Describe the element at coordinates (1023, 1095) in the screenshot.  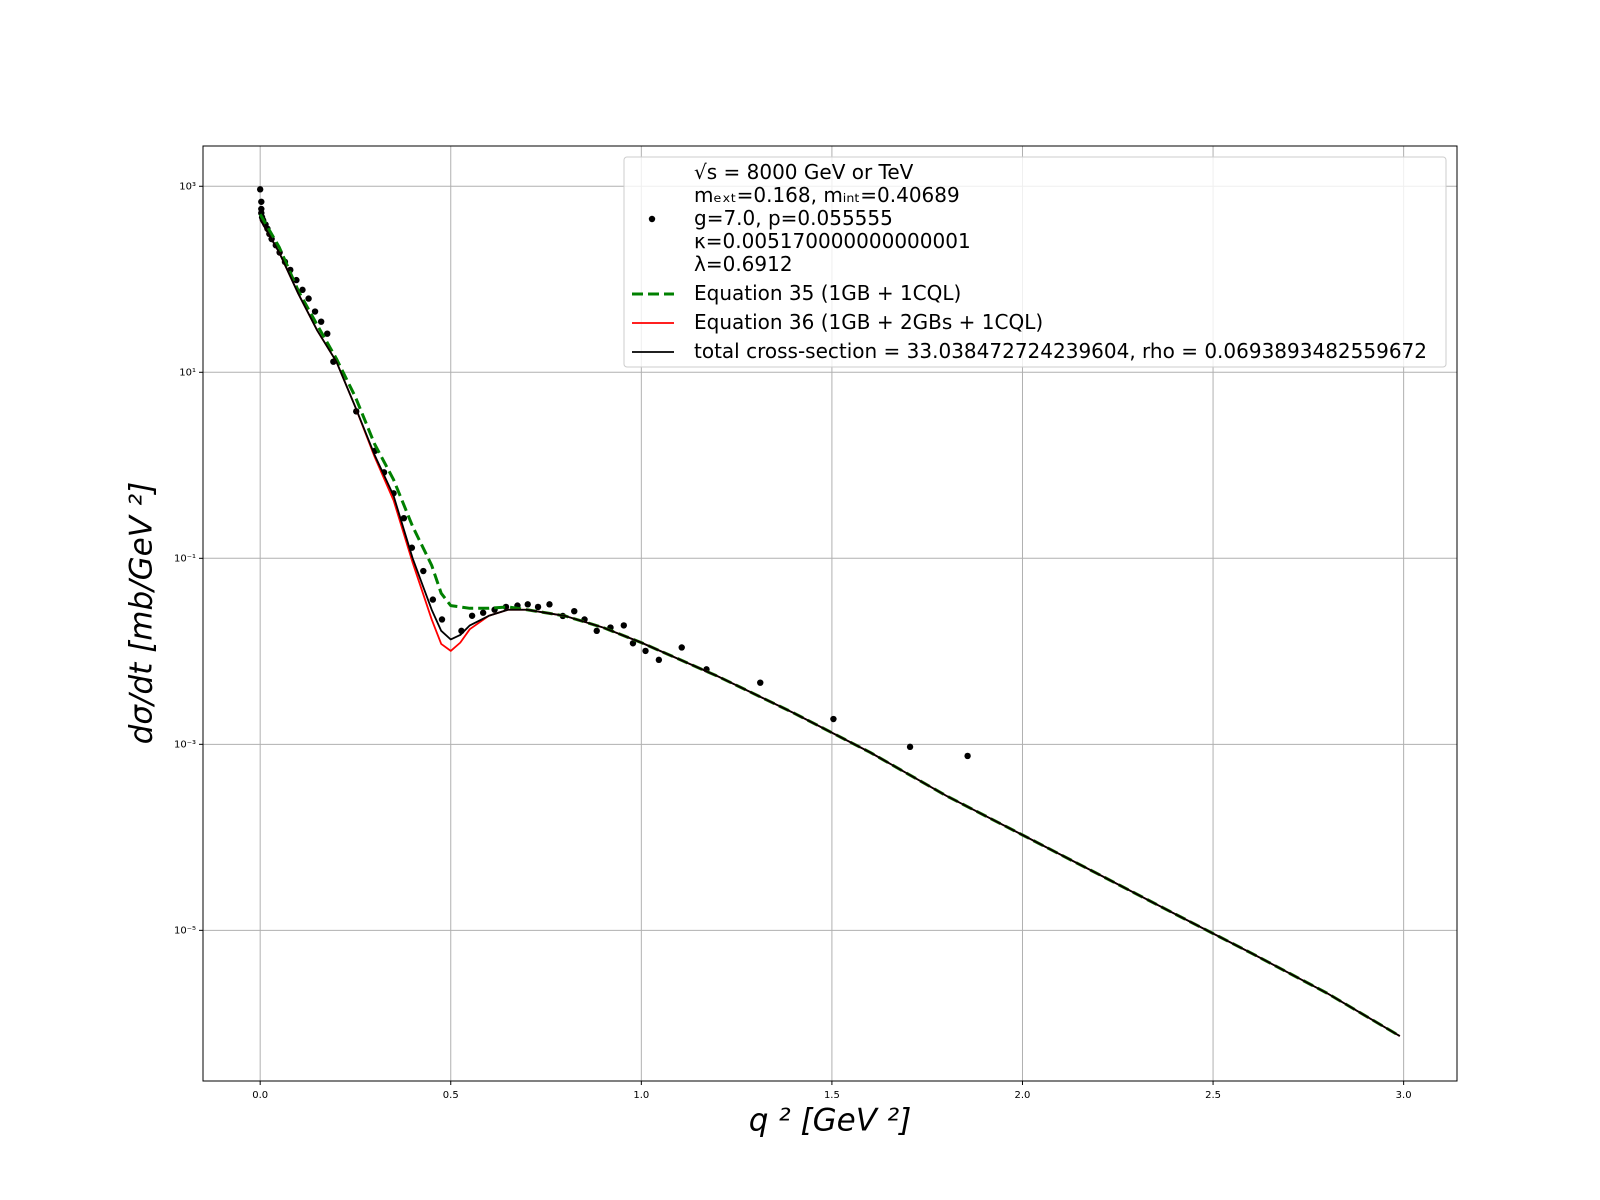
I see `x-tick-label: 2.0` at that location.